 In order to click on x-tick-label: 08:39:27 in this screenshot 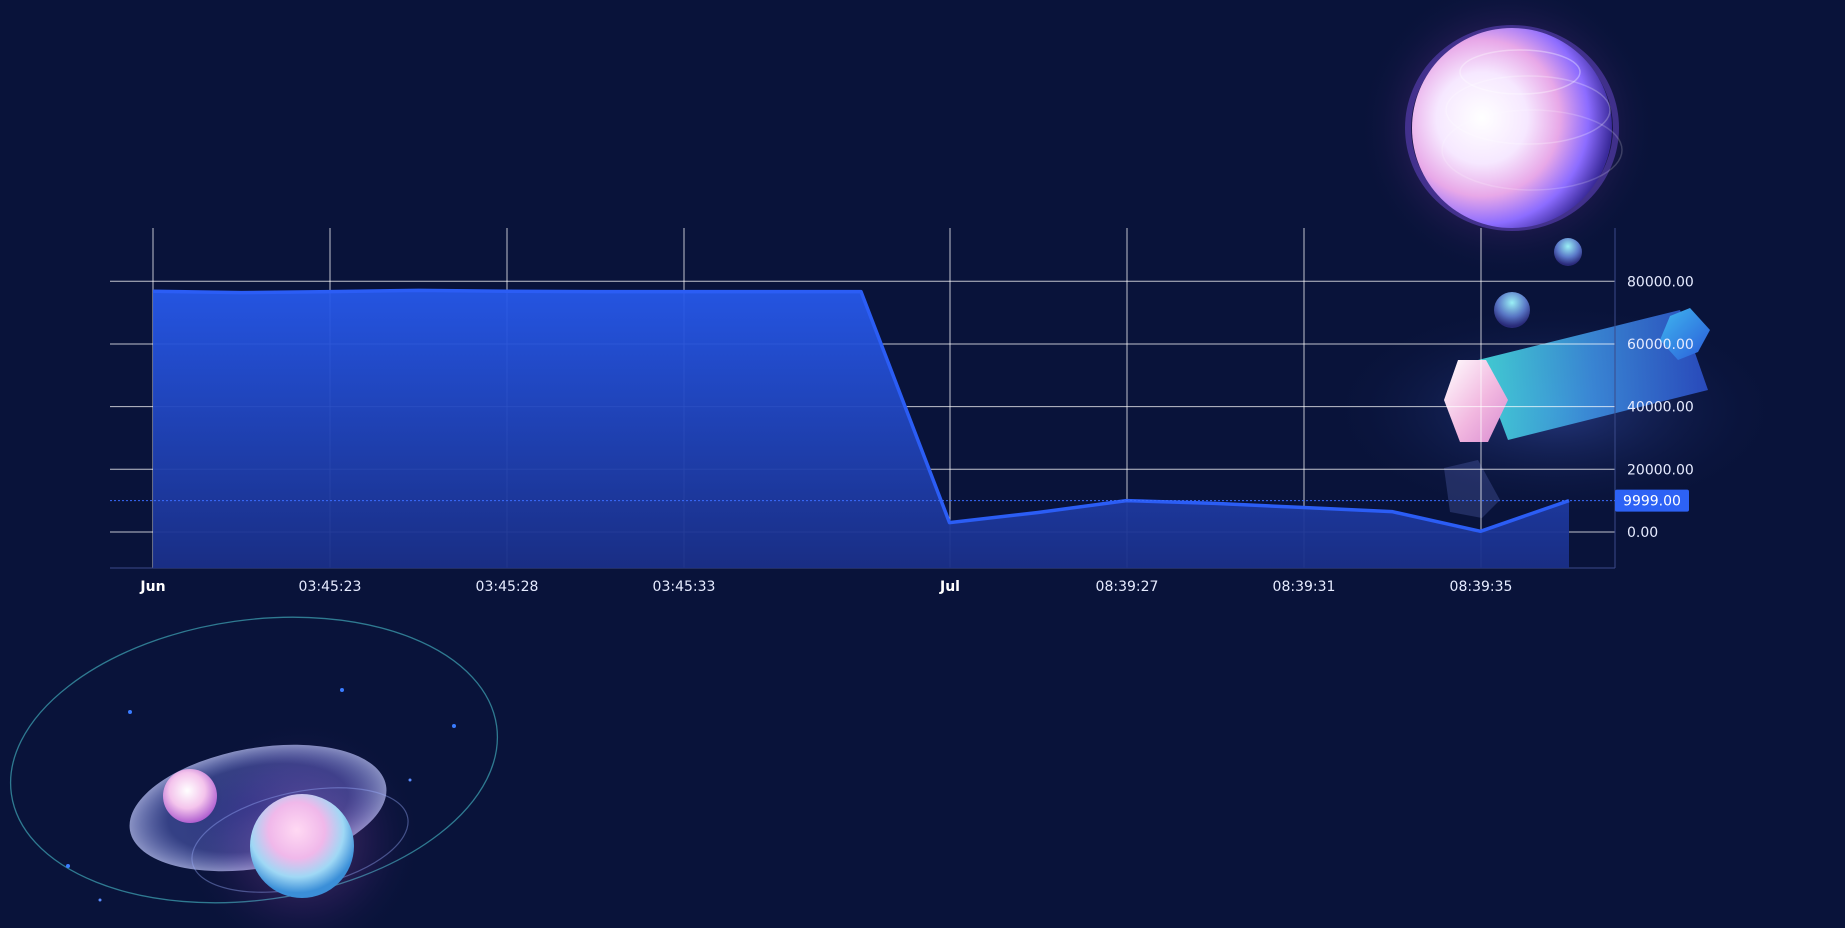, I will do `click(1127, 587)`.